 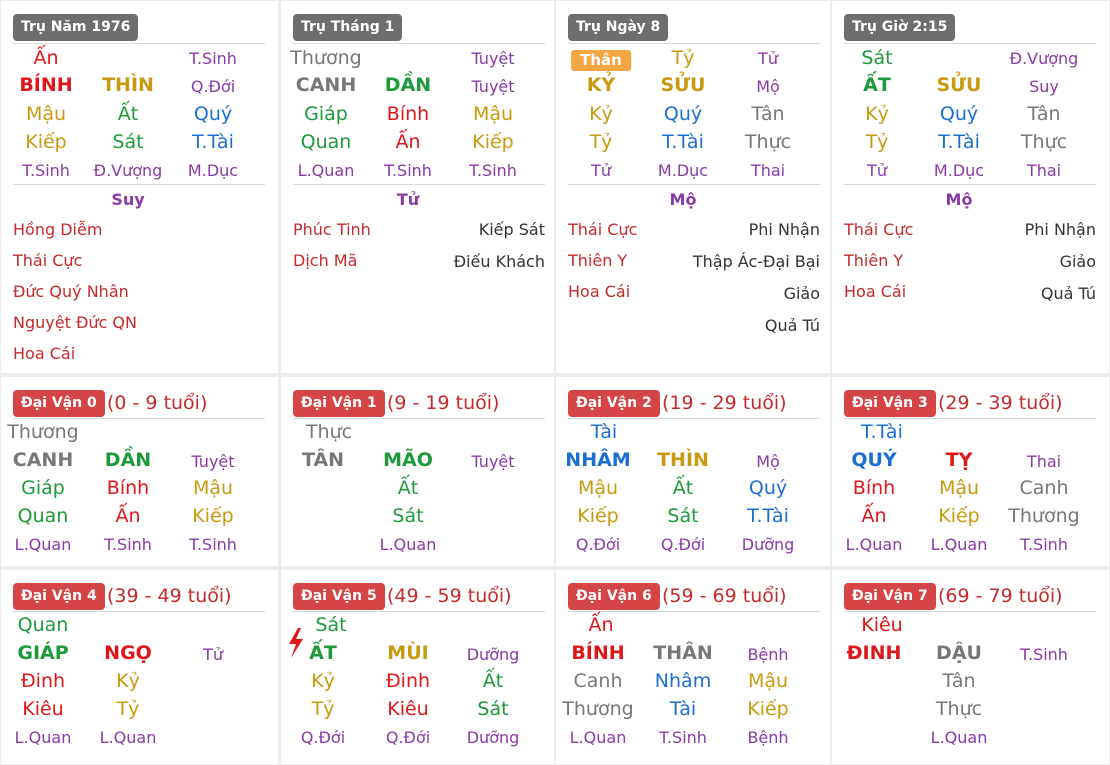 What do you see at coordinates (959, 681) in the screenshot?
I see `hidden-stem: Tân` at bounding box center [959, 681].